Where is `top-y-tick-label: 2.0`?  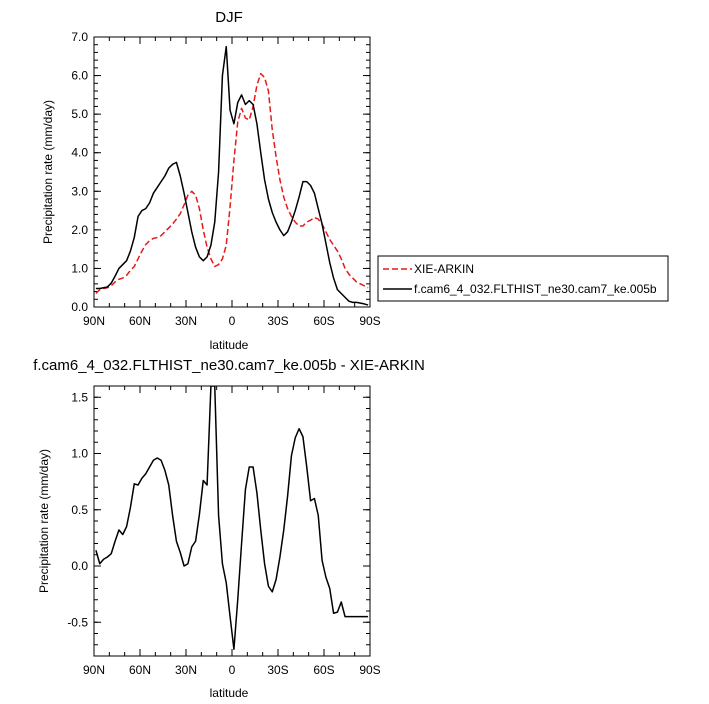 top-y-tick-label: 2.0 is located at coordinates (79, 230).